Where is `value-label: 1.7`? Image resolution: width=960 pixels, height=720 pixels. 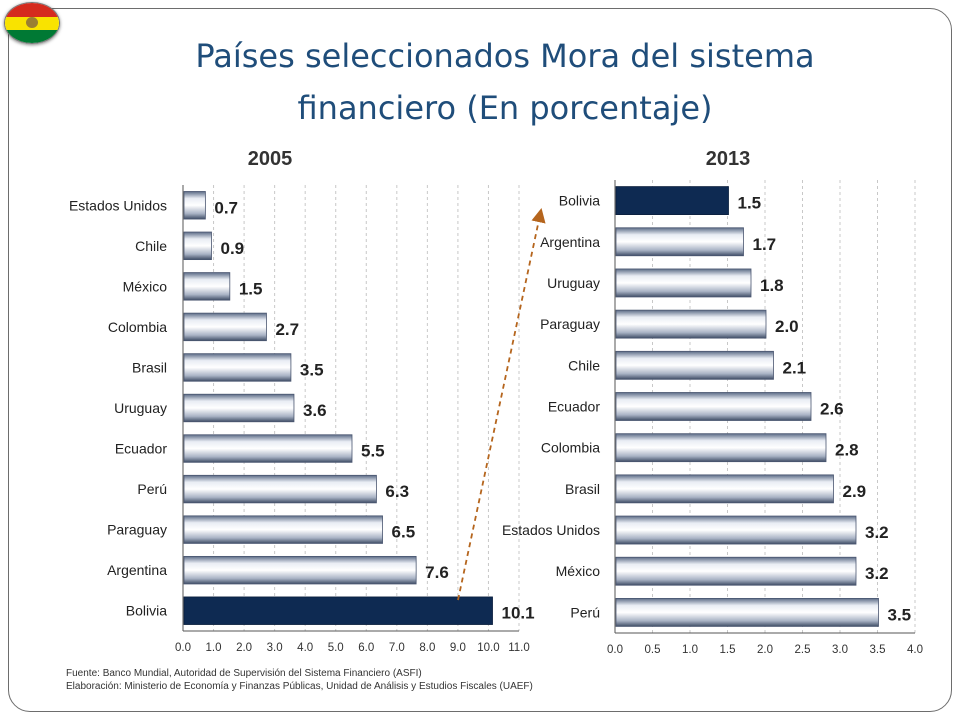 value-label: 1.7 is located at coordinates (765, 244).